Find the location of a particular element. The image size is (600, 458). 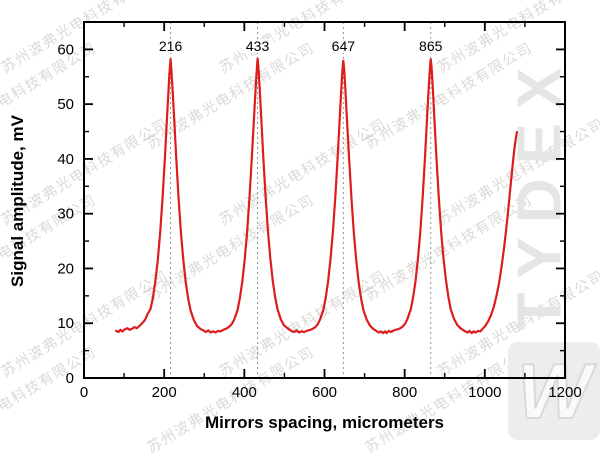

svg-text: 600 is located at coordinates (324, 392).